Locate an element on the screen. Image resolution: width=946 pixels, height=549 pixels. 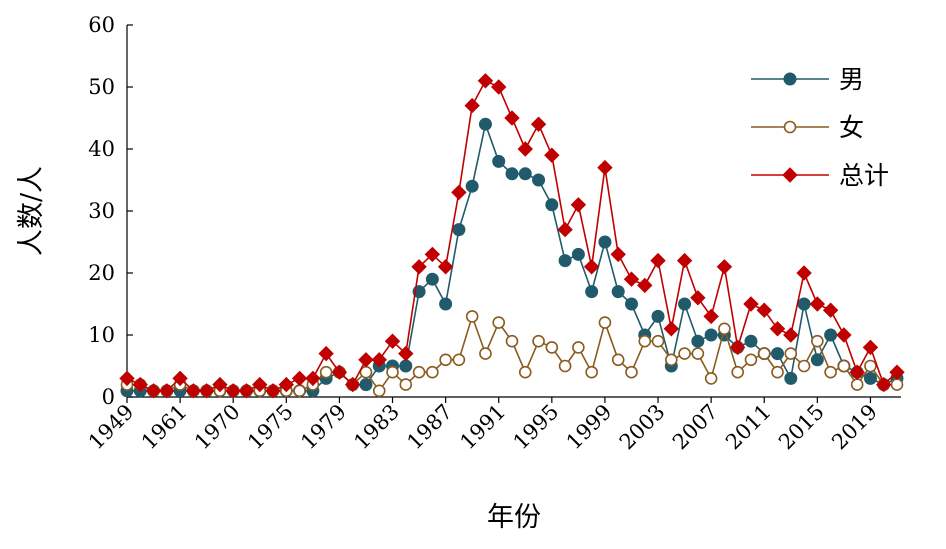
y-tick-label: 20 is located at coordinates (101, 273).